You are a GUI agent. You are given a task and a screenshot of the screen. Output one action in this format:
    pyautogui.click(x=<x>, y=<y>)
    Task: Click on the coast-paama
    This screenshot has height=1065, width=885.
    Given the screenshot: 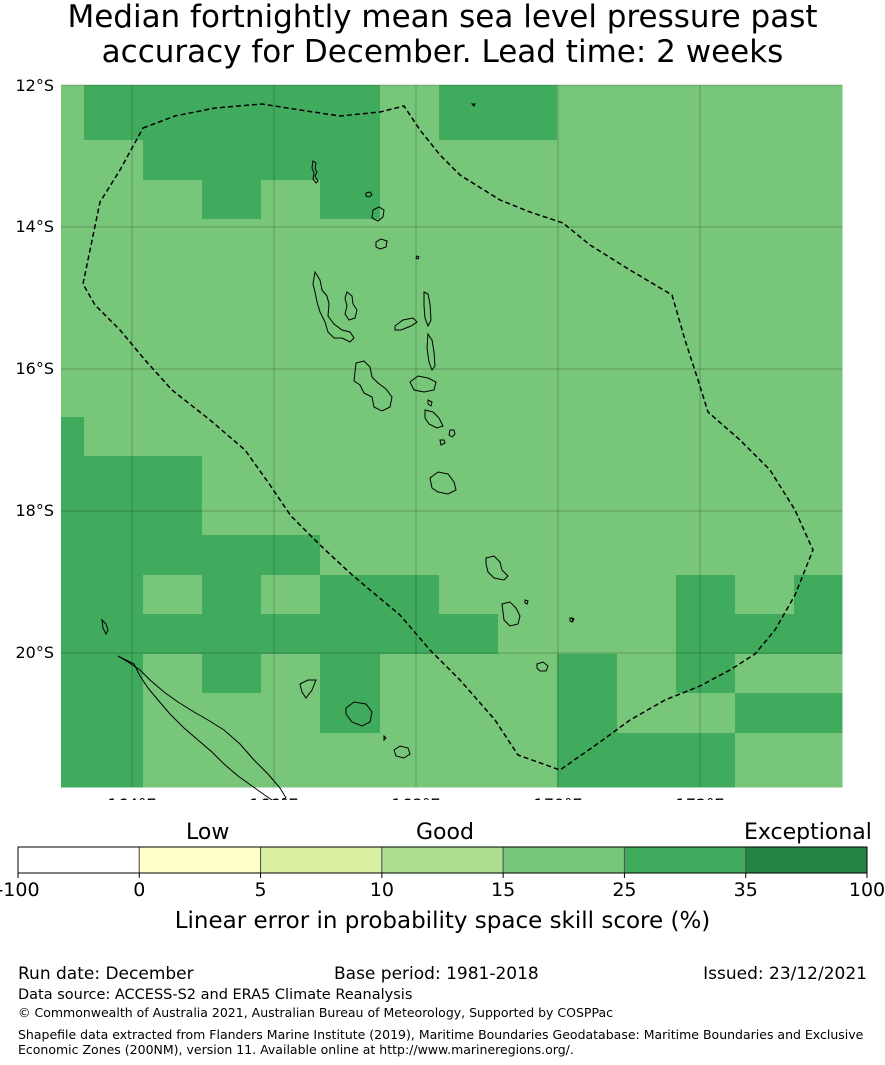 What is the action you would take?
    pyautogui.click(x=430, y=403)
    